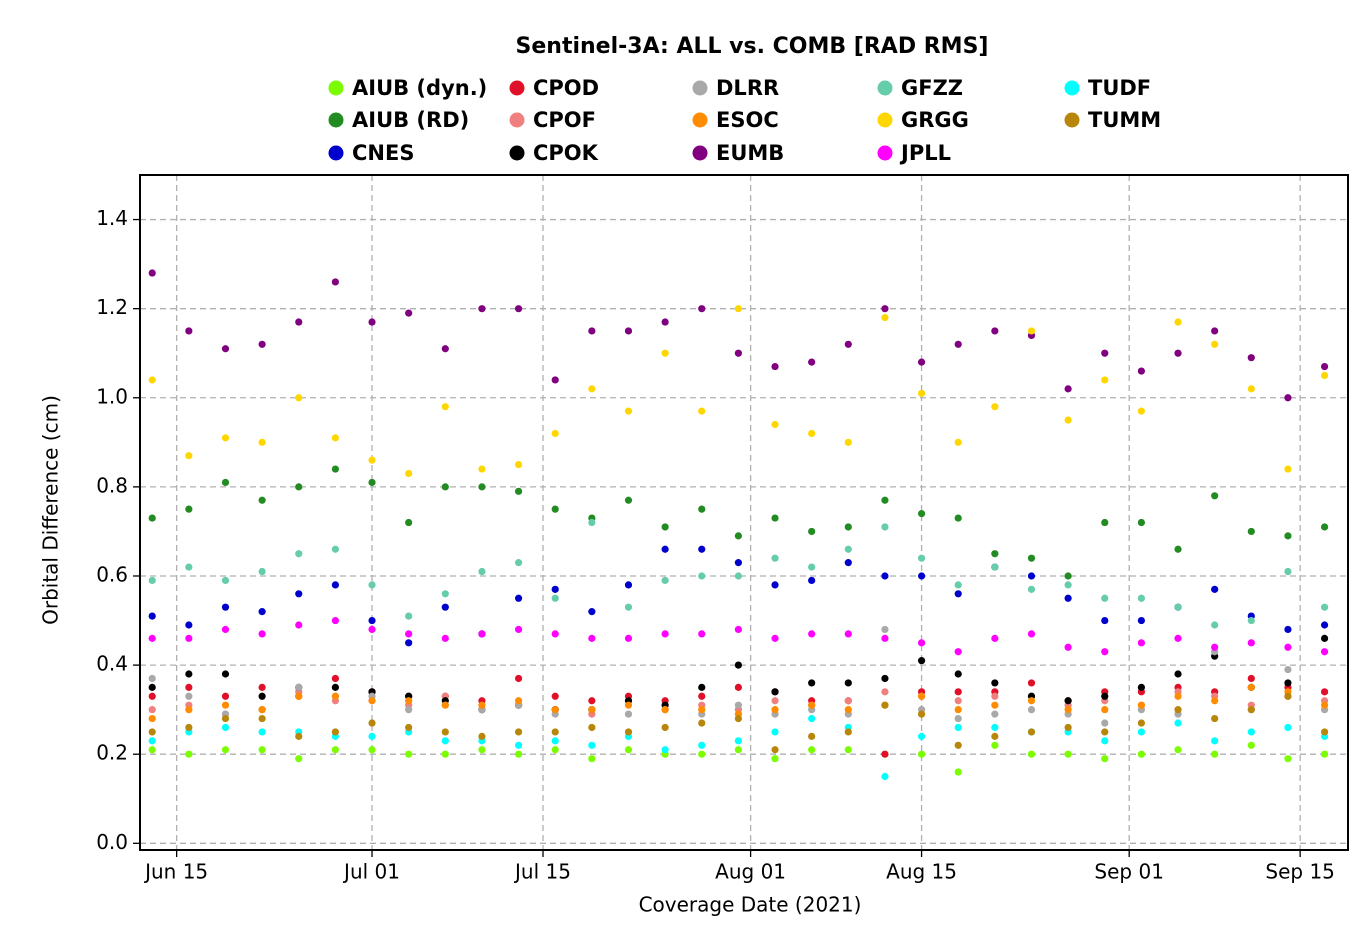 The width and height of the screenshot is (1349, 929). I want to click on y-tick-label: 0.0, so click(112, 842).